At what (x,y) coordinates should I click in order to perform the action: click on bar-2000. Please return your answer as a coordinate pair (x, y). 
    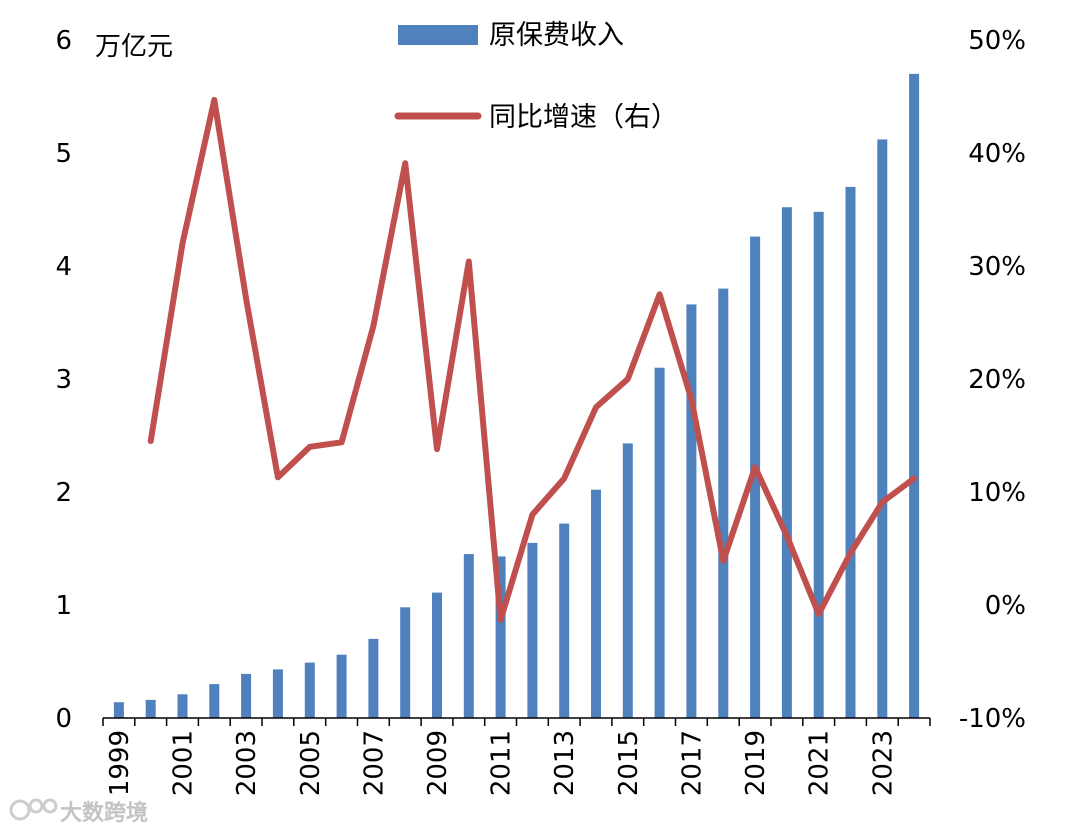
    Looking at the image, I should click on (150, 708).